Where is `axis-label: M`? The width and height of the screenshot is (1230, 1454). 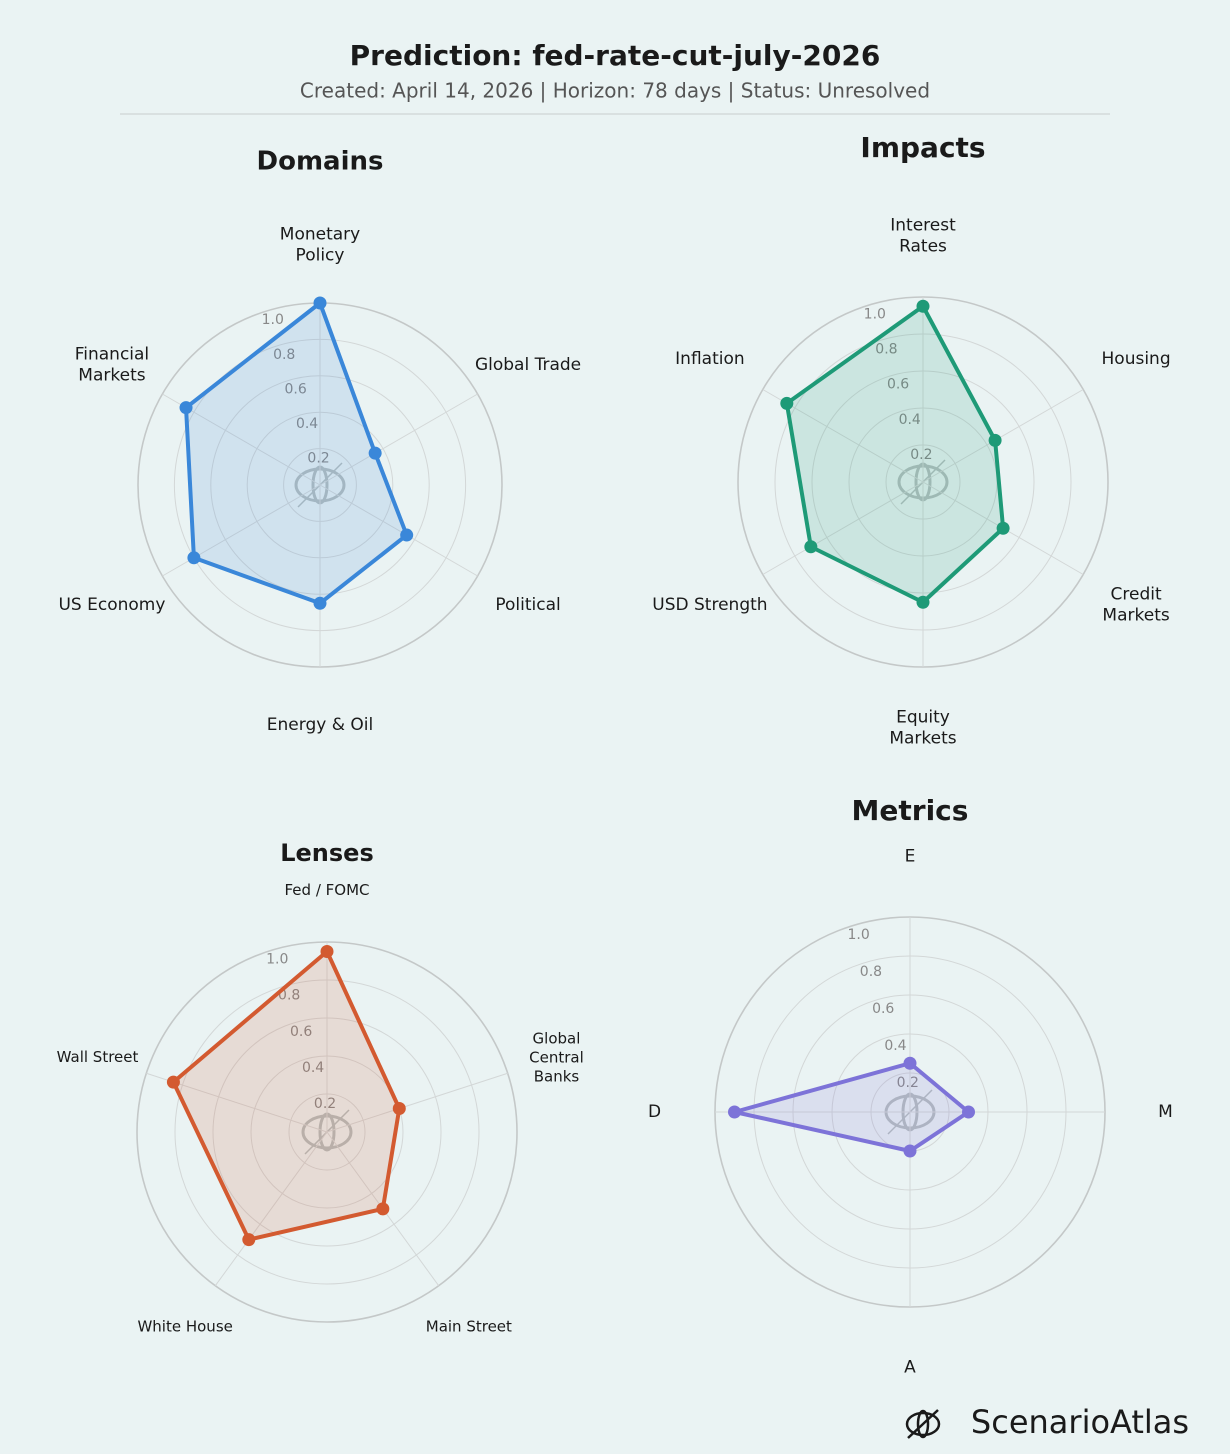
axis-label: M is located at coordinates (1165, 1112).